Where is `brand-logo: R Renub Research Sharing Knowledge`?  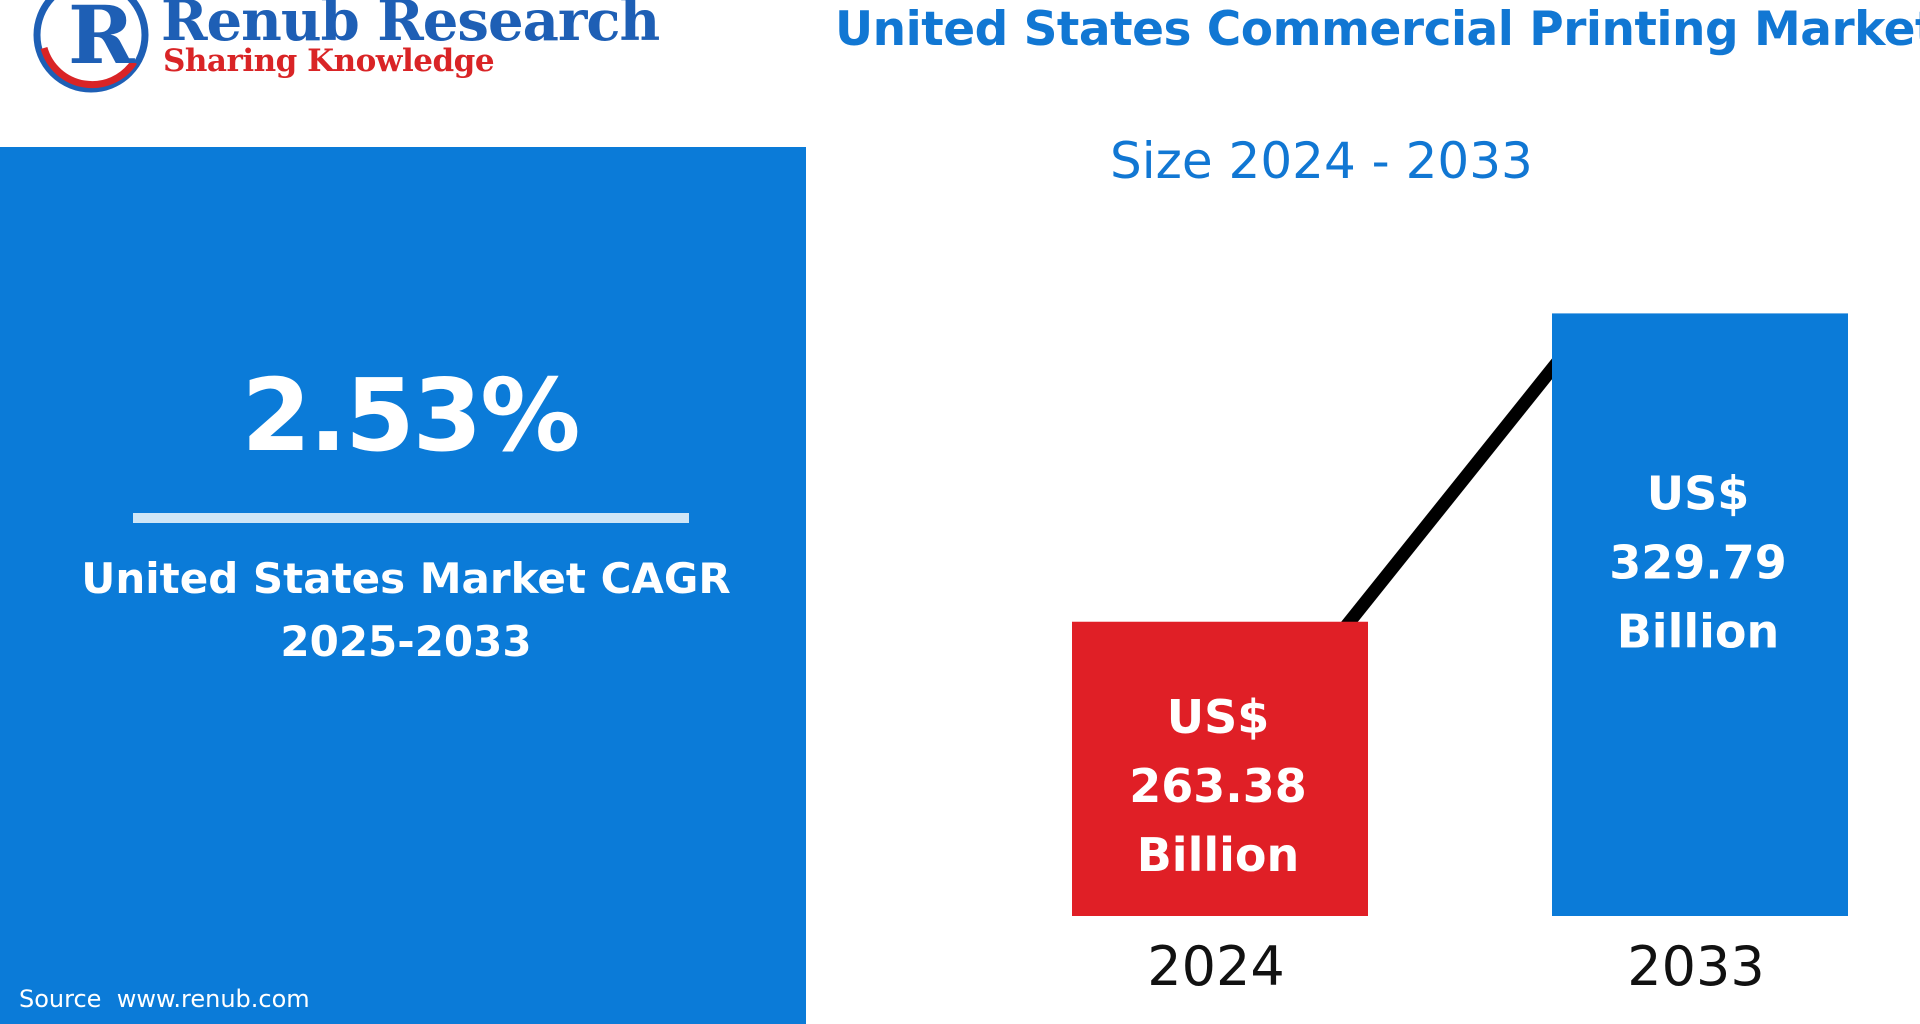
brand-logo: R Renub Research Sharing Knowledge is located at coordinates (343, 50).